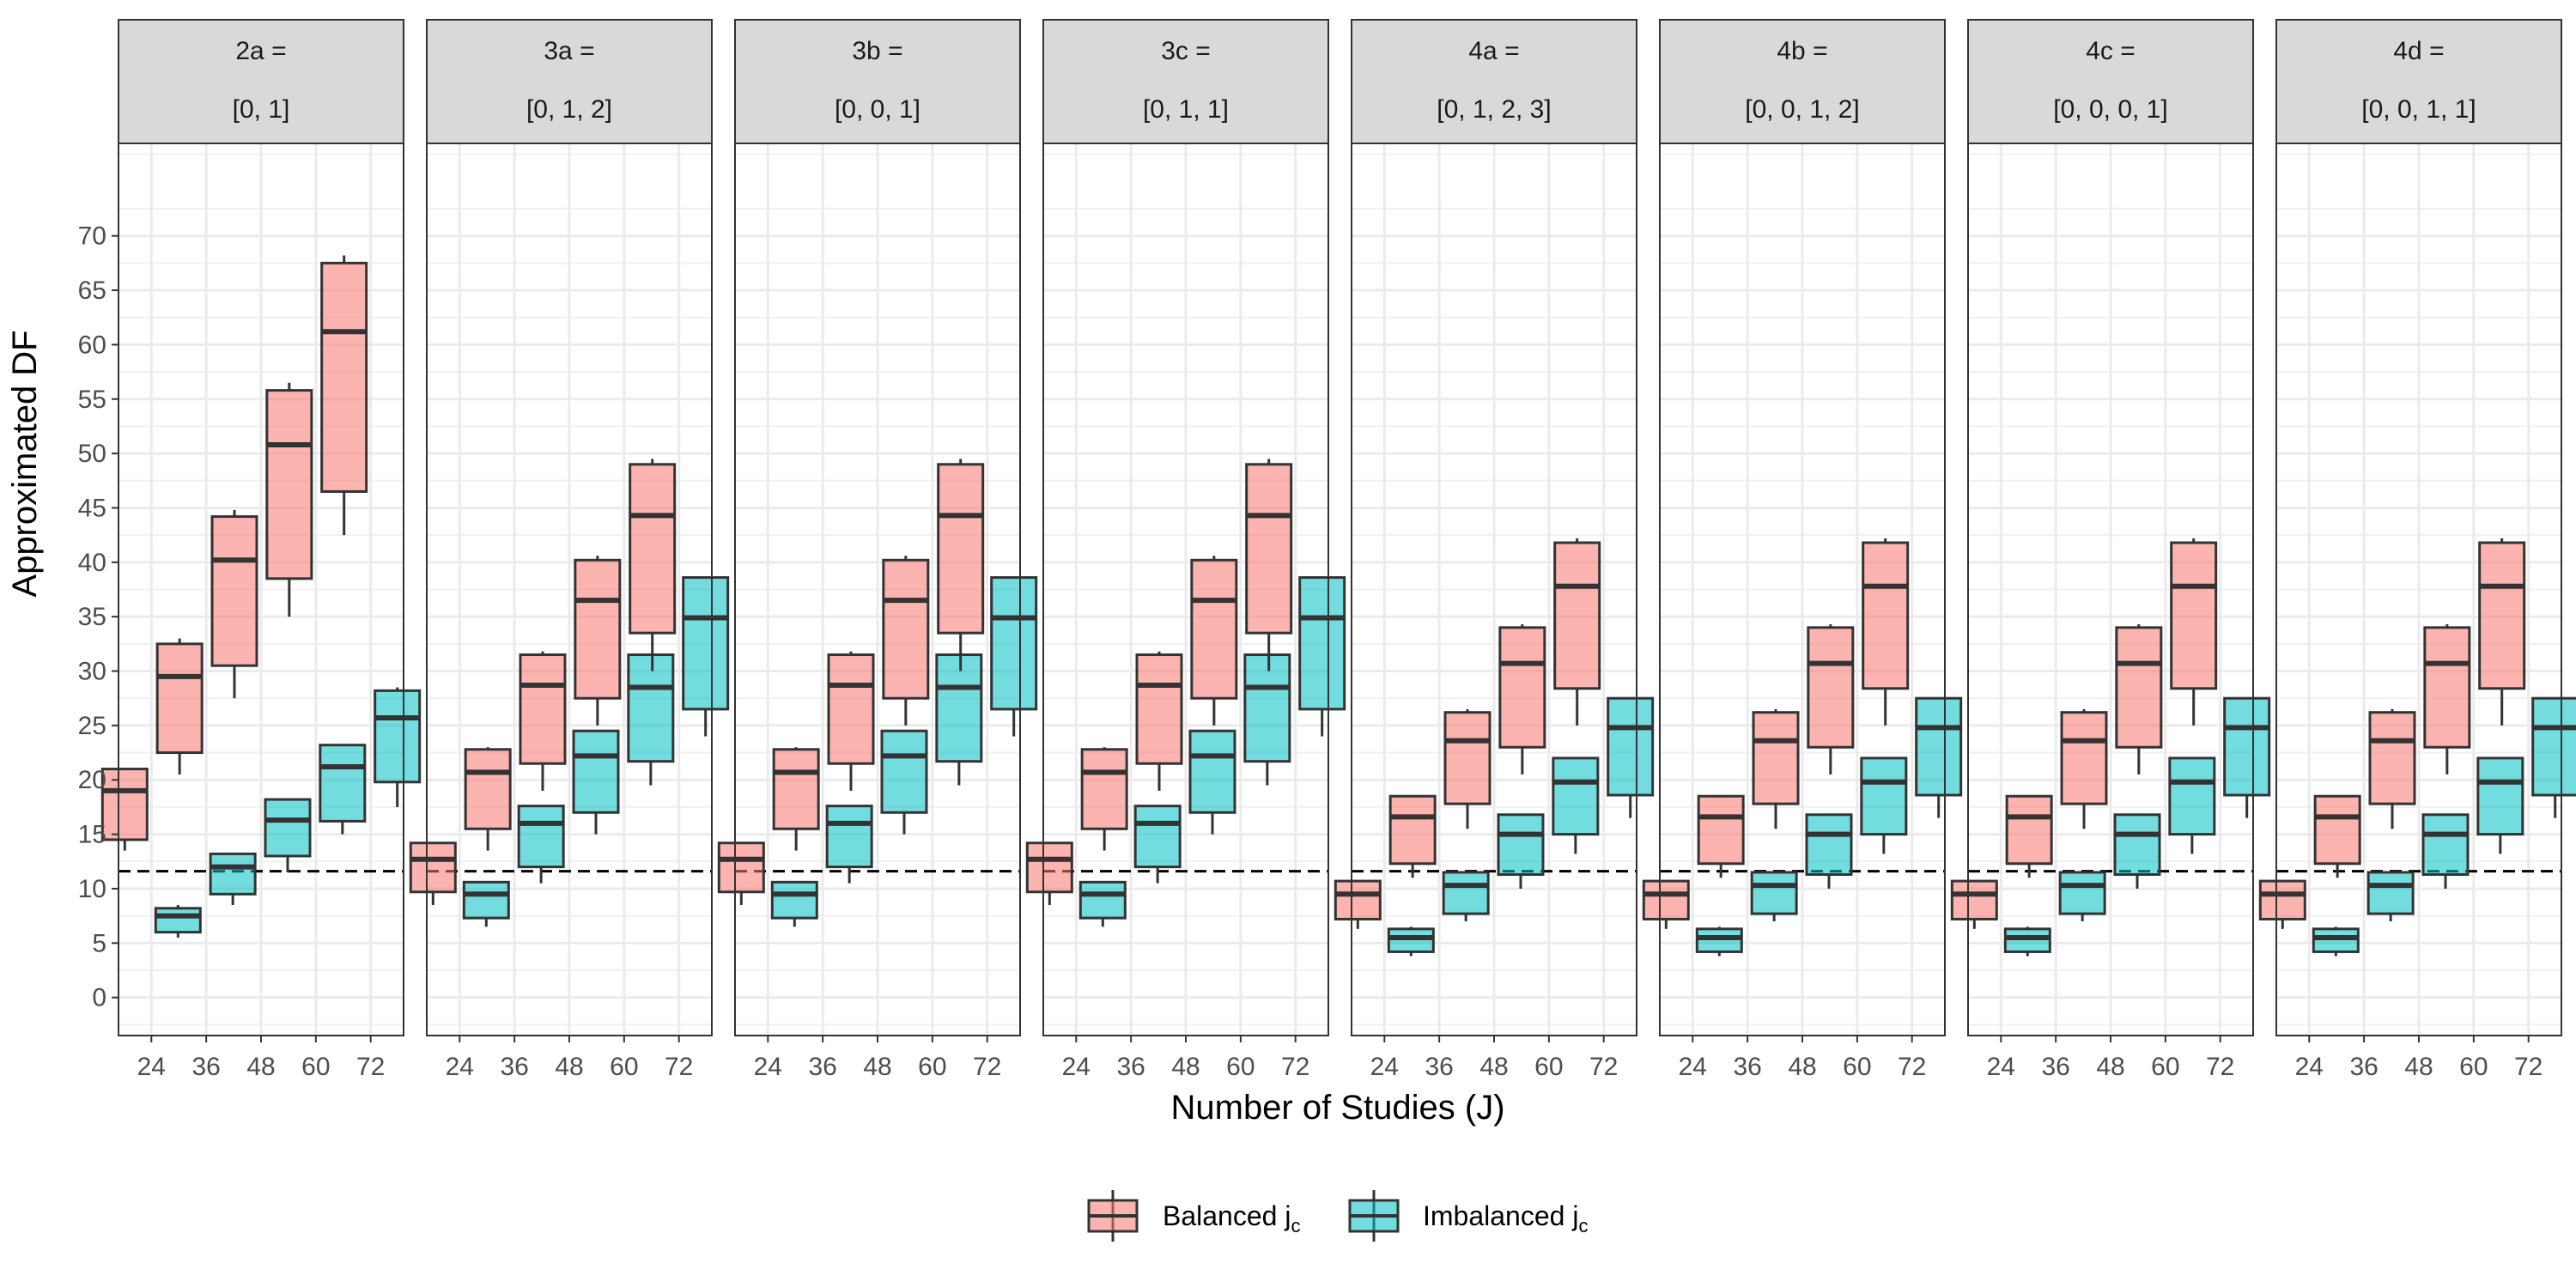 The image size is (2576, 1288). Describe the element at coordinates (92, 726) in the screenshot. I see `y-tick-label: 25` at that location.